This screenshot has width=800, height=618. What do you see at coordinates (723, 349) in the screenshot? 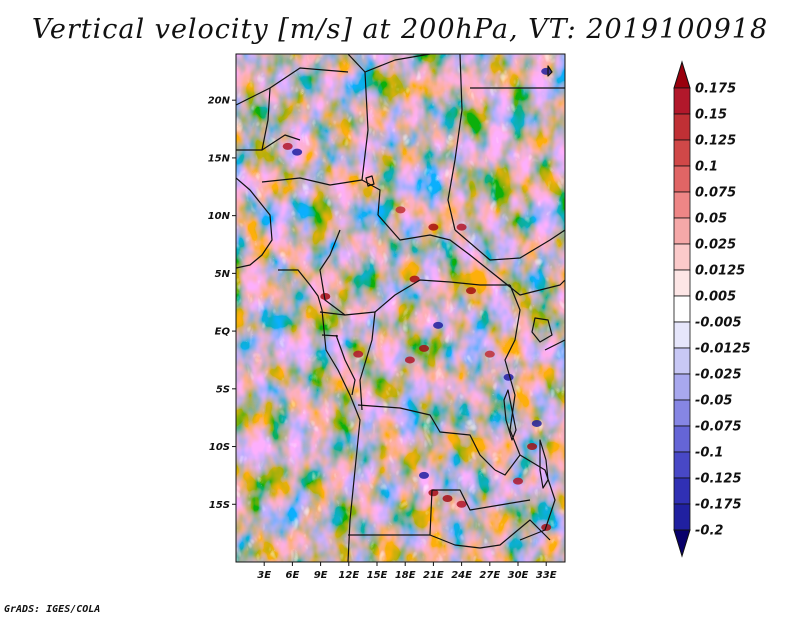
I see `colorbar-label: -0.0125` at bounding box center [723, 349].